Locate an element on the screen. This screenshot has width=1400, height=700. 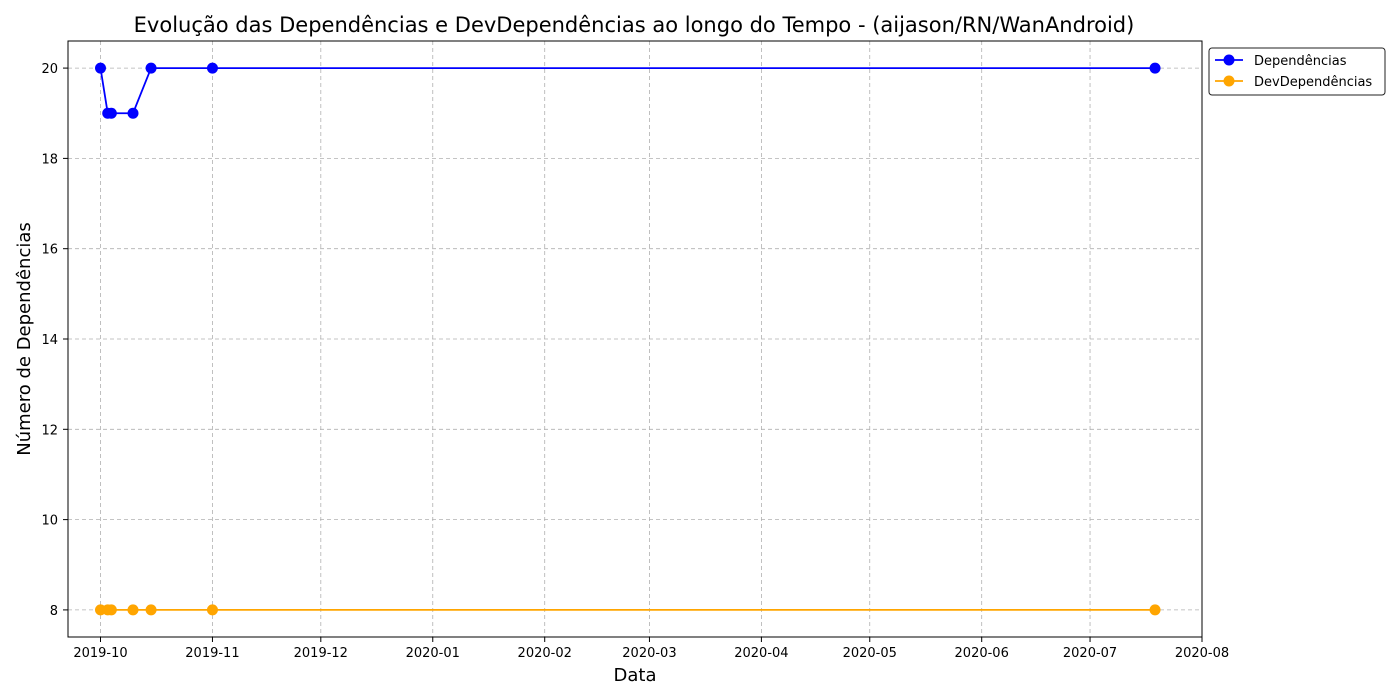
legend: Dependências DevDependências is located at coordinates (1297, 71).